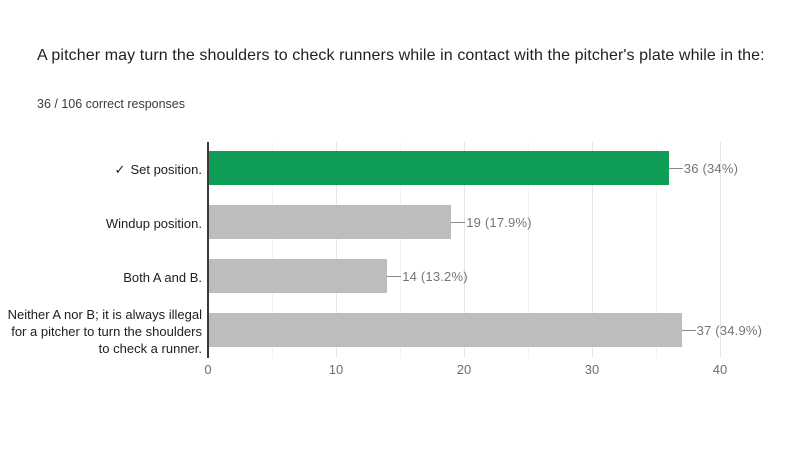  I want to click on bar-annotation: 19 (17.9%), so click(491, 222).